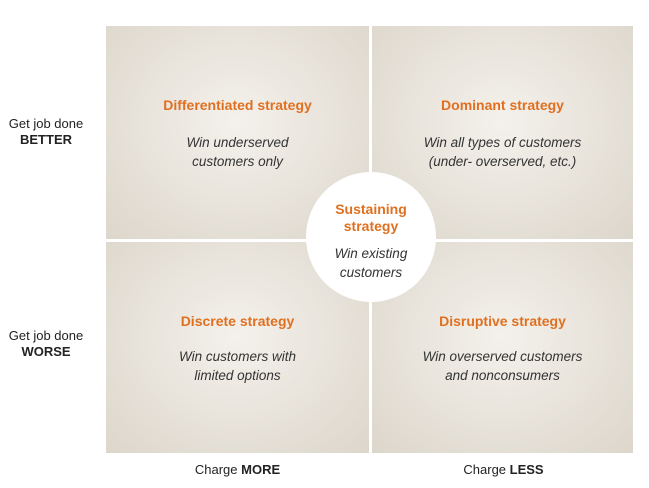  Describe the element at coordinates (261, 469) in the screenshot. I see `x-label-emphasis: MORE` at that location.